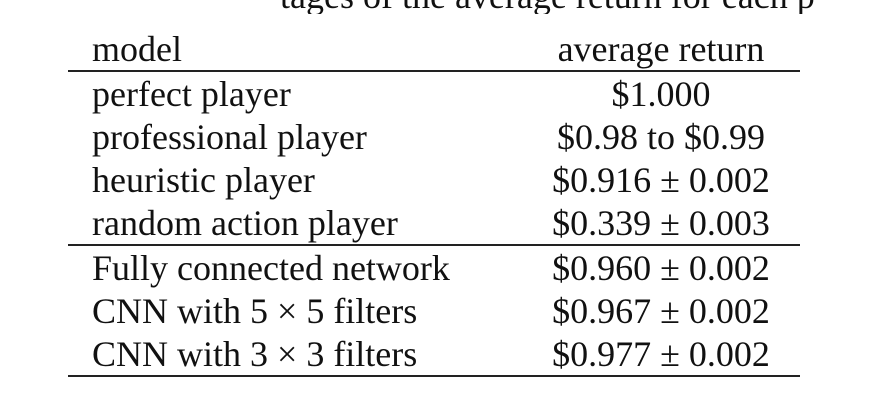 This screenshot has width=872, height=420. Describe the element at coordinates (434, 310) in the screenshot. I see `table-row: CNN with 5 × 5 filters $0.967 ± 0.002` at that location.